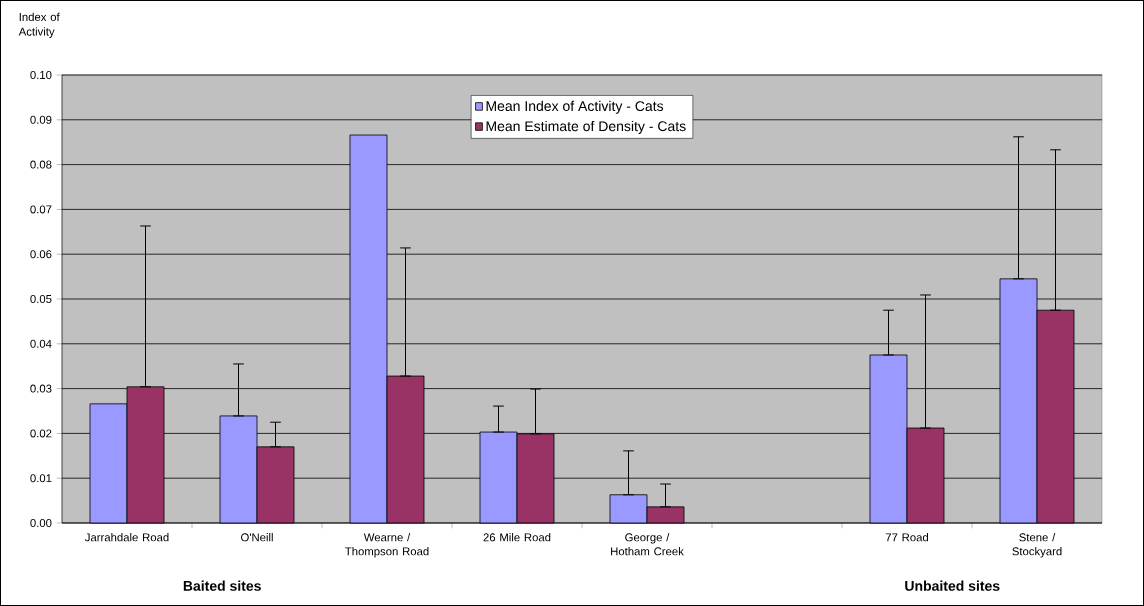 The image size is (1144, 606). What do you see at coordinates (41, 164) in the screenshot?
I see `y-tick-label: 0.08` at bounding box center [41, 164].